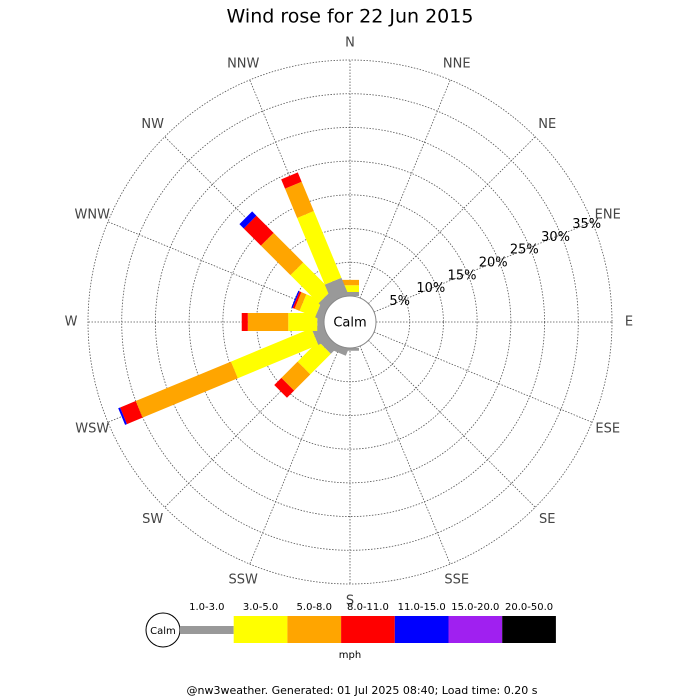 This screenshot has height=700, width=700. I want to click on r-tick-label: 5%, so click(399, 301).